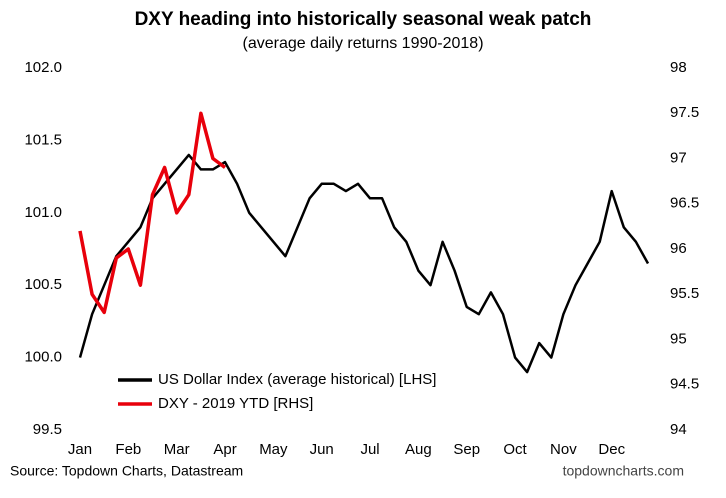 This screenshot has width=726, height=498. Describe the element at coordinates (43, 284) in the screenshot. I see `y-tick-label: 100.5` at that location.